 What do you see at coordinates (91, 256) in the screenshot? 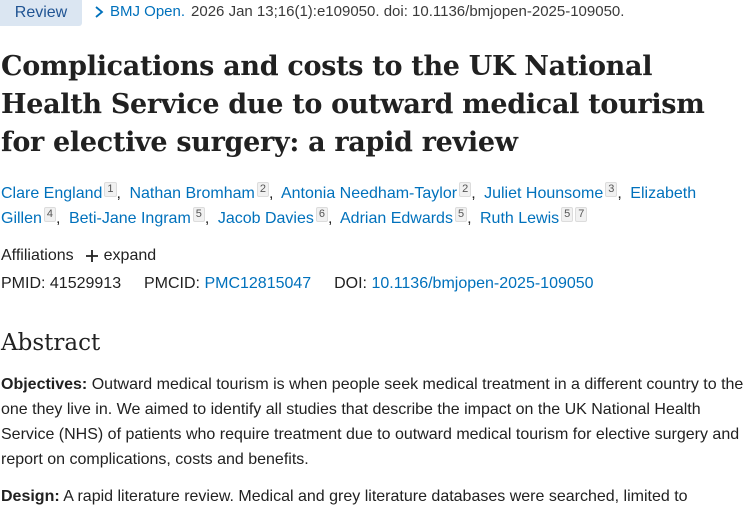
I see `plus-icon` at bounding box center [91, 256].